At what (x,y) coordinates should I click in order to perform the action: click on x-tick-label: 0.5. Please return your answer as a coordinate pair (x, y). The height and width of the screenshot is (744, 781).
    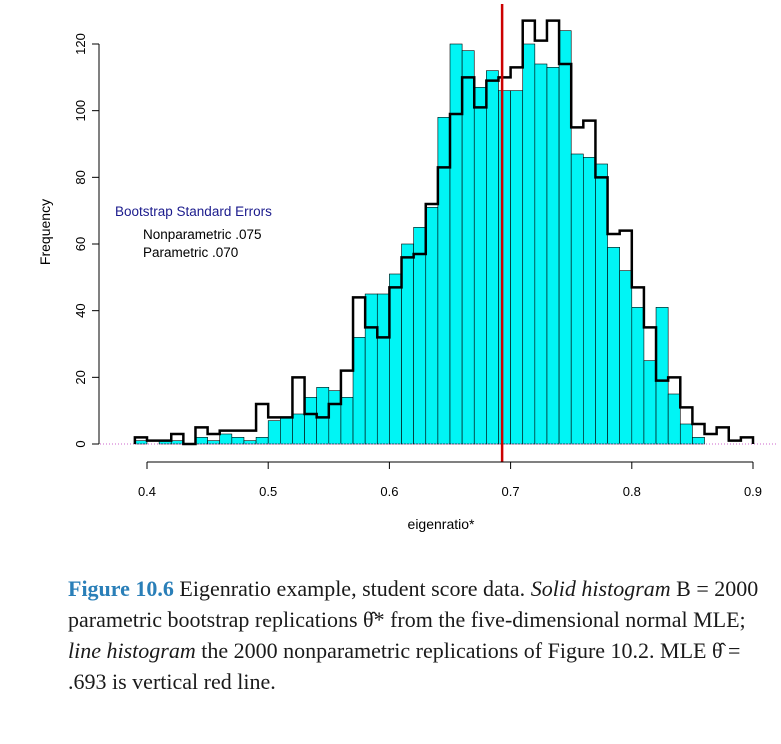
    Looking at the image, I should click on (268, 491).